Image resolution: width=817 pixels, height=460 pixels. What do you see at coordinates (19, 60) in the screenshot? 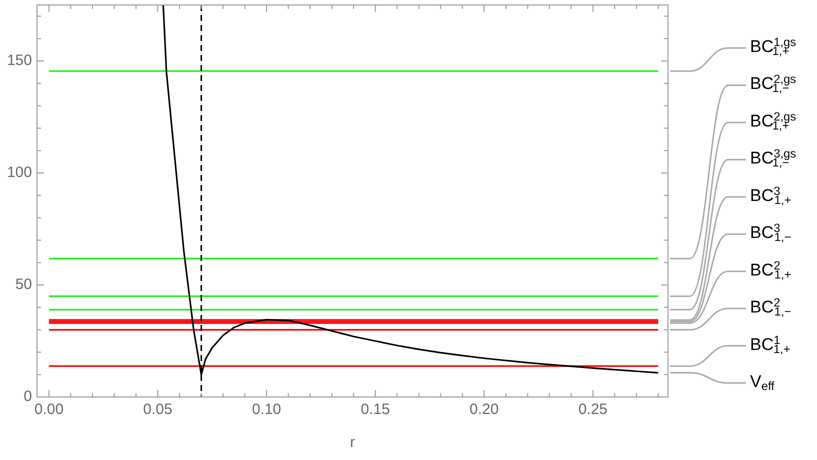
I see `y-tick-label: 150` at bounding box center [19, 60].